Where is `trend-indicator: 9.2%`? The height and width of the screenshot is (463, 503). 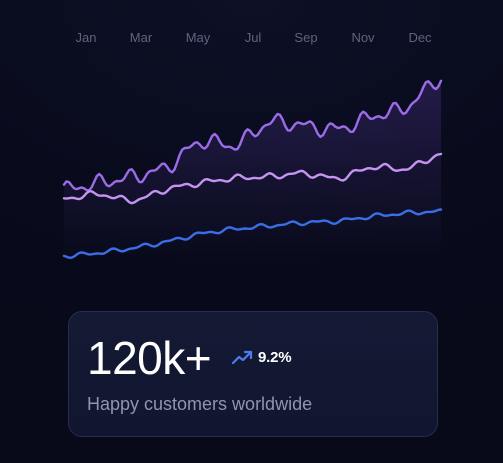 trend-indicator: 9.2% is located at coordinates (262, 357).